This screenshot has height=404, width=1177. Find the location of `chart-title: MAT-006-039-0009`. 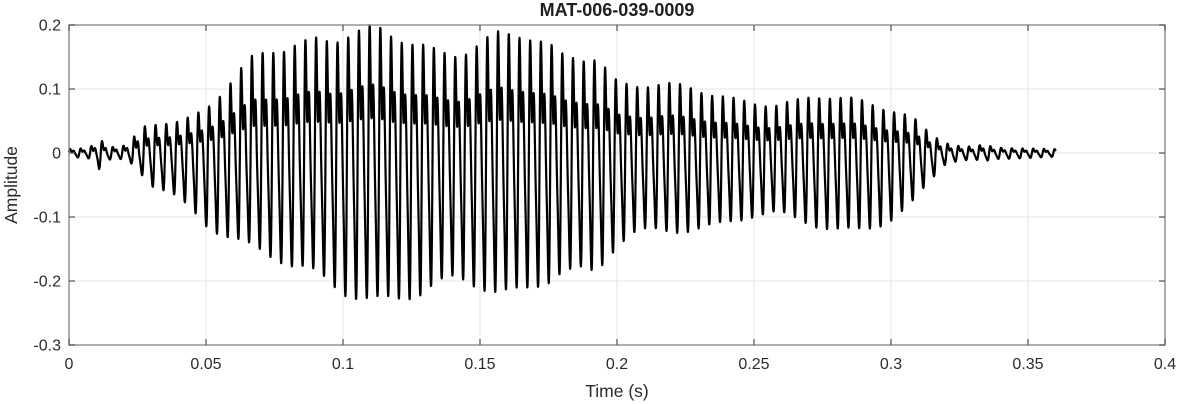

chart-title: MAT-006-039-0009 is located at coordinates (617, 10).